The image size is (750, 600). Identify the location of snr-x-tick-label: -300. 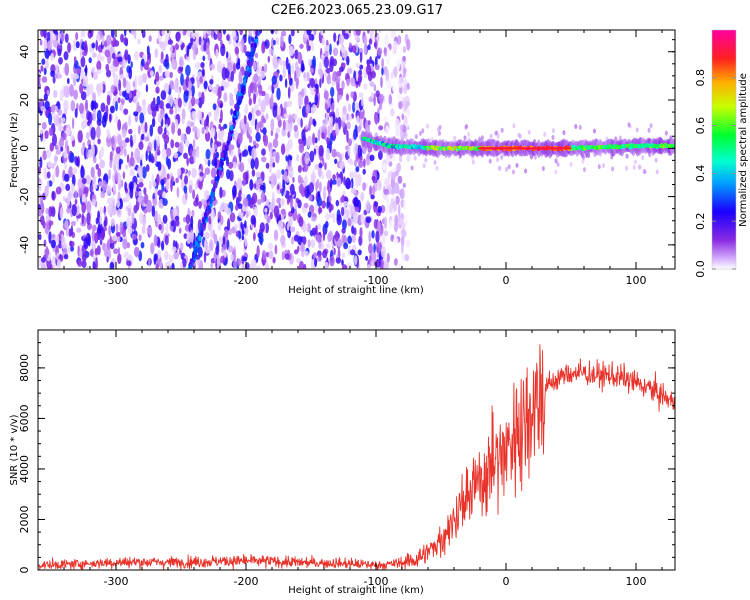
(116, 581).